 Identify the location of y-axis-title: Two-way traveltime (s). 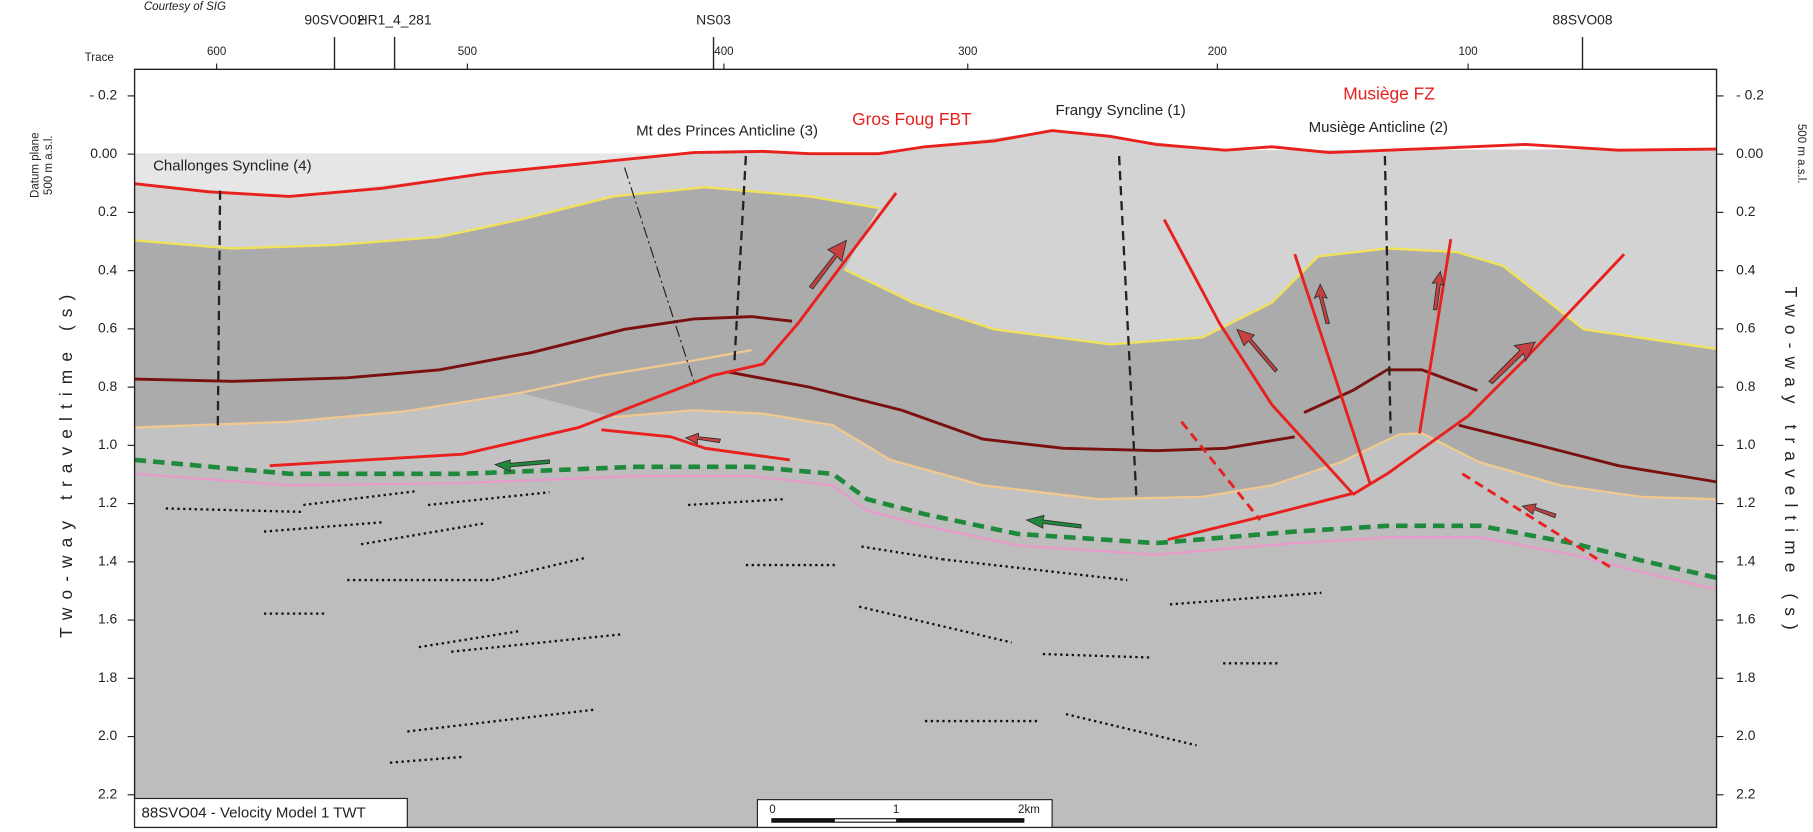
(66, 462).